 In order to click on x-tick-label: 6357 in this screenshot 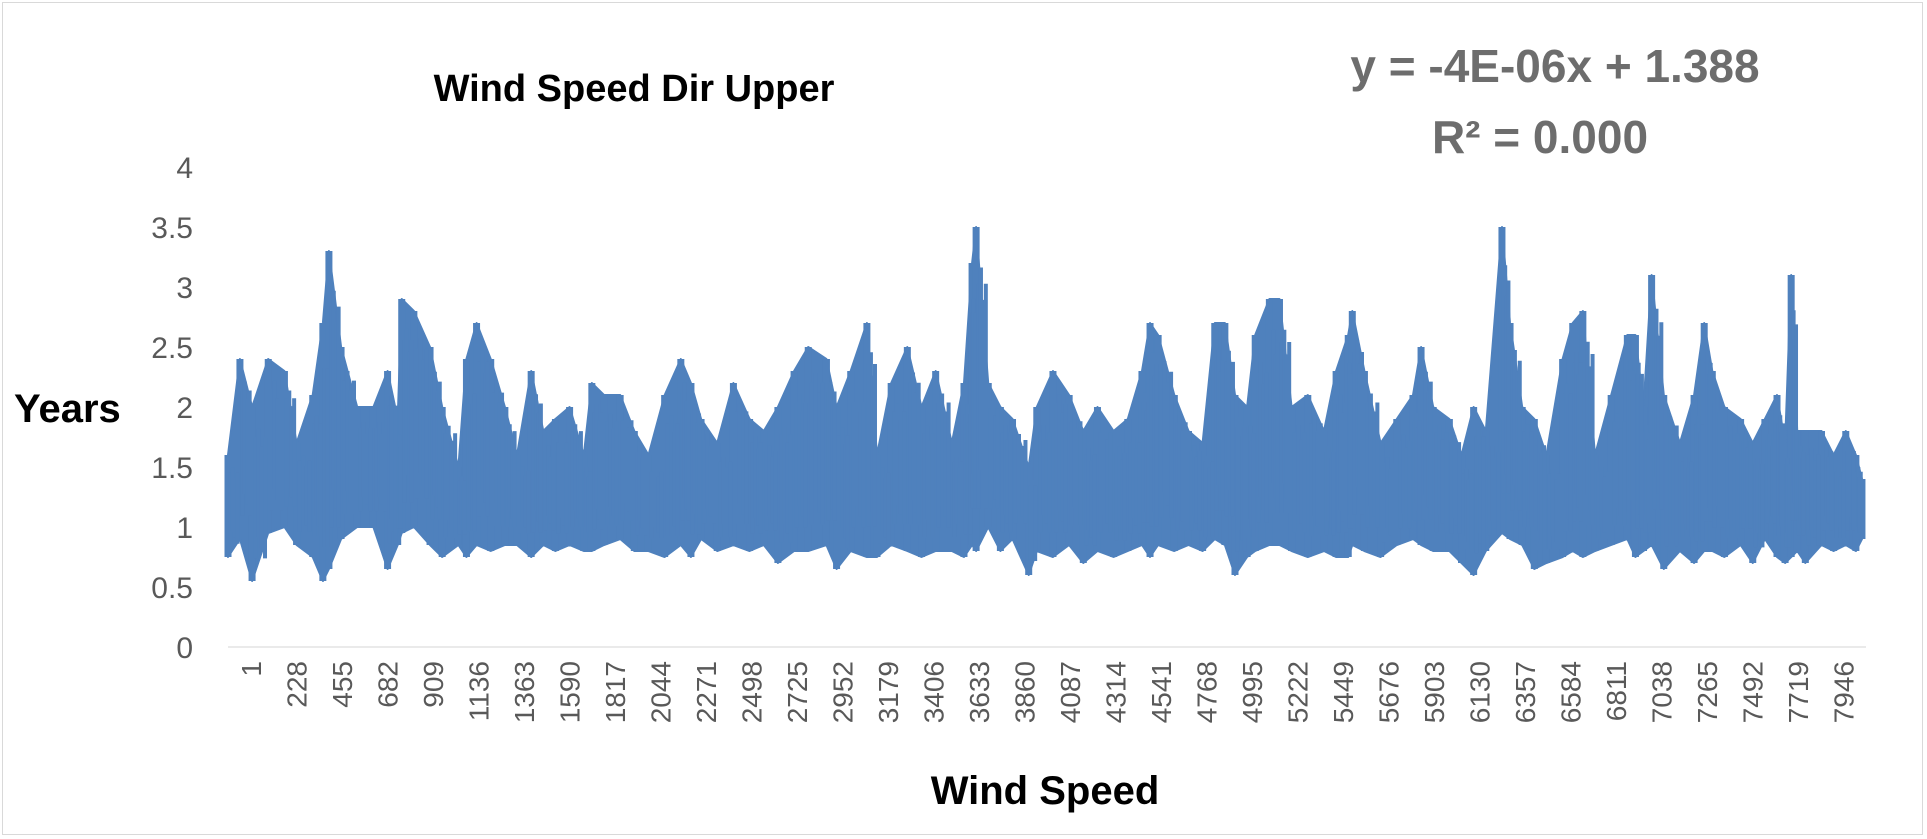, I will do `click(1525, 692)`.